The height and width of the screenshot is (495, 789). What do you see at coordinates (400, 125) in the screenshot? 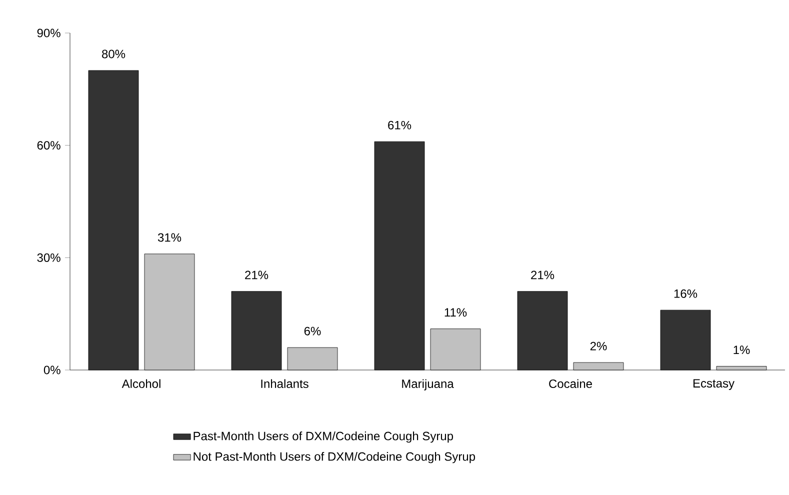
I see `data-label: 61%` at bounding box center [400, 125].